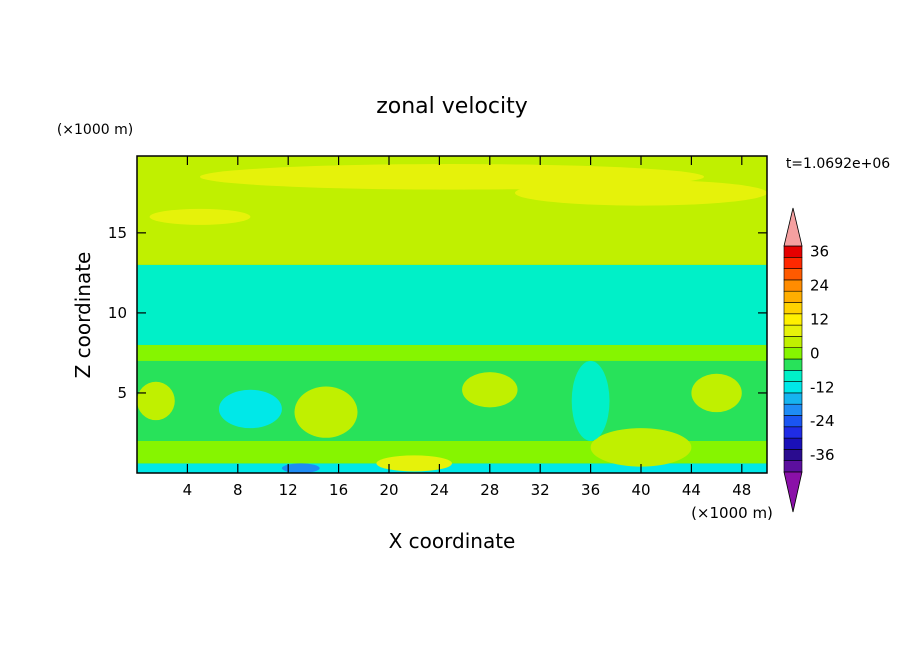 The height and width of the screenshot is (654, 904). What do you see at coordinates (188, 490) in the screenshot?
I see `x-tick-label: 4` at bounding box center [188, 490].